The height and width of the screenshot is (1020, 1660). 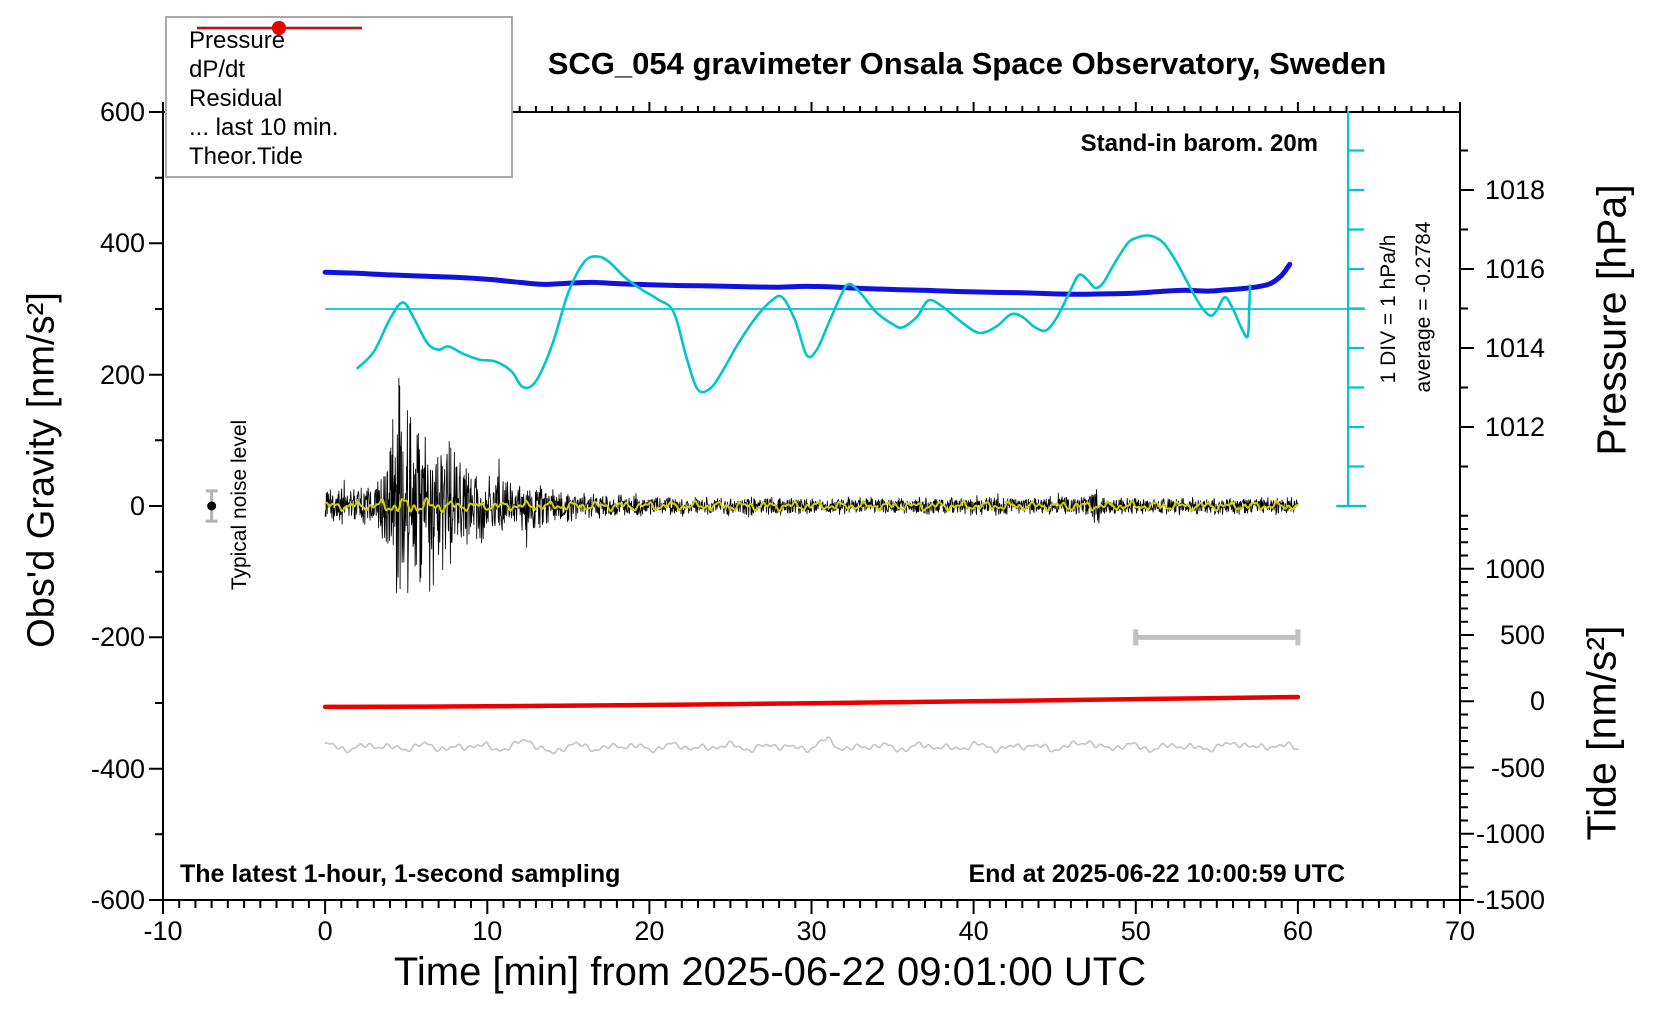 What do you see at coordinates (804, 314) in the screenshot?
I see `dpdt-curve` at bounding box center [804, 314].